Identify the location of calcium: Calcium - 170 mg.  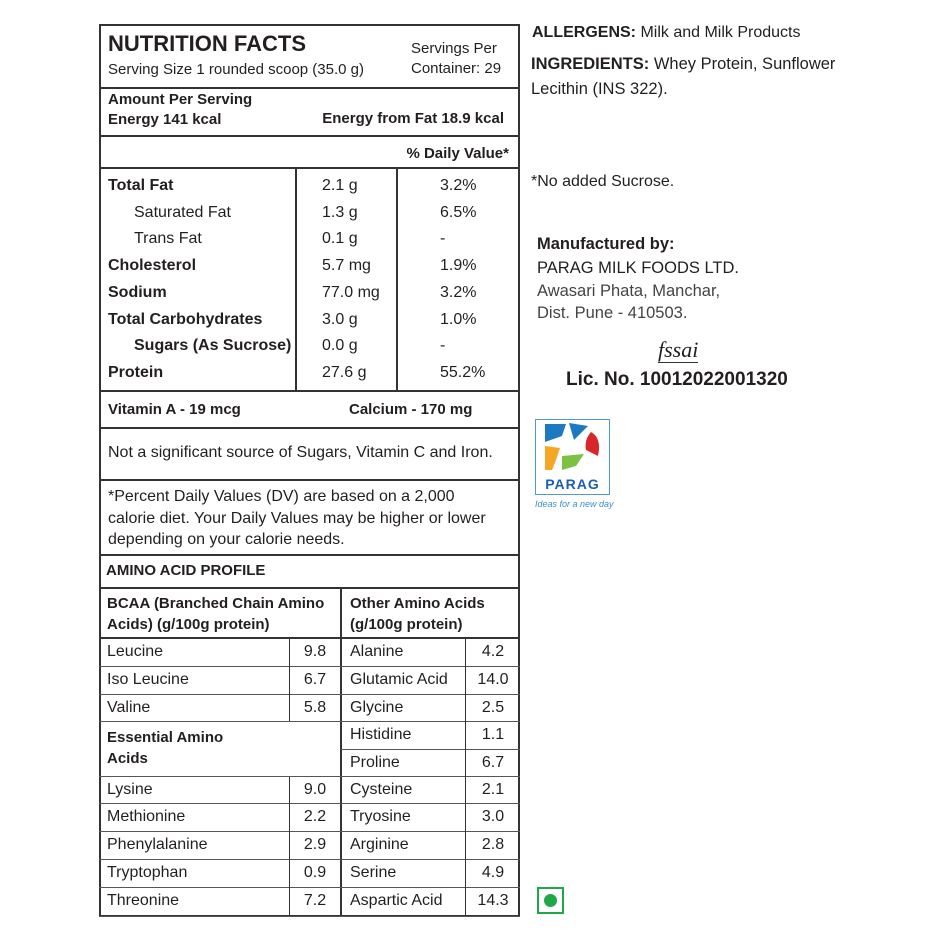
(411, 409).